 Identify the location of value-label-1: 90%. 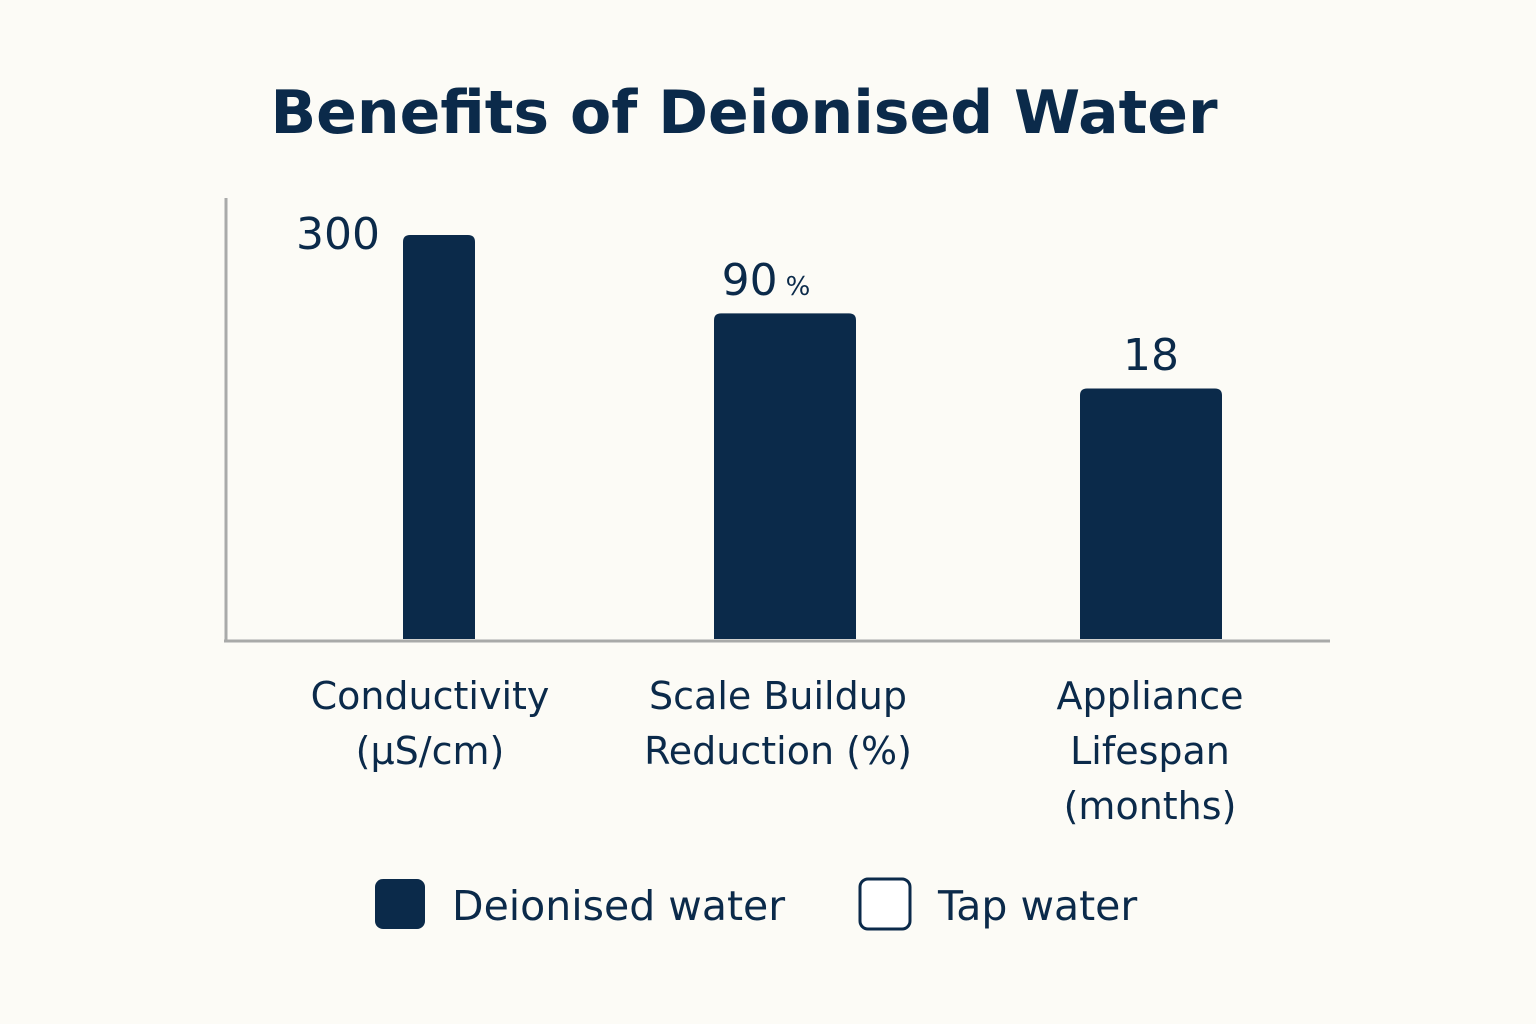
(766, 280).